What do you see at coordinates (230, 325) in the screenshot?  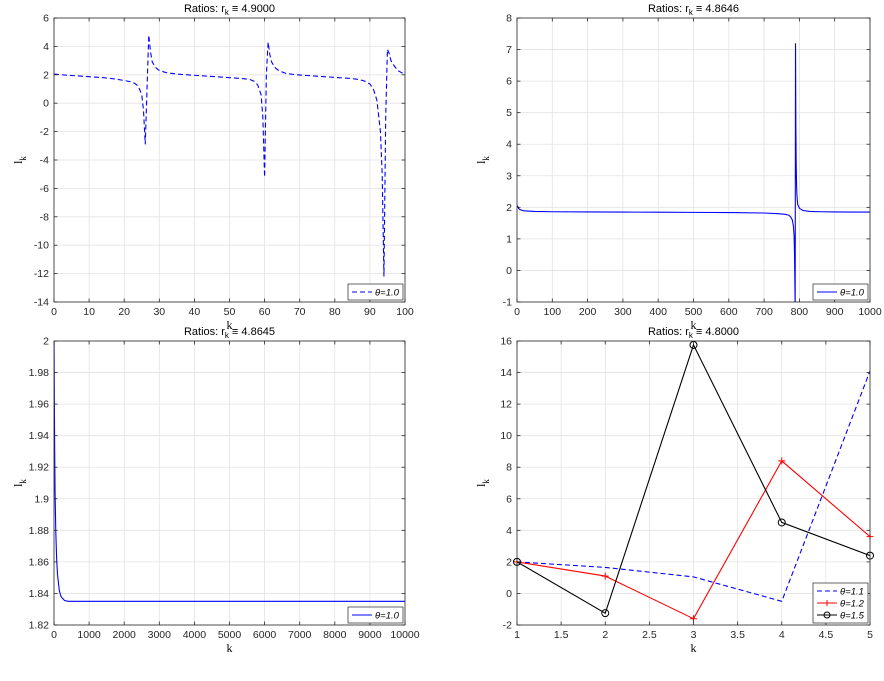 I see `chart-0-xlabel: k` at bounding box center [230, 325].